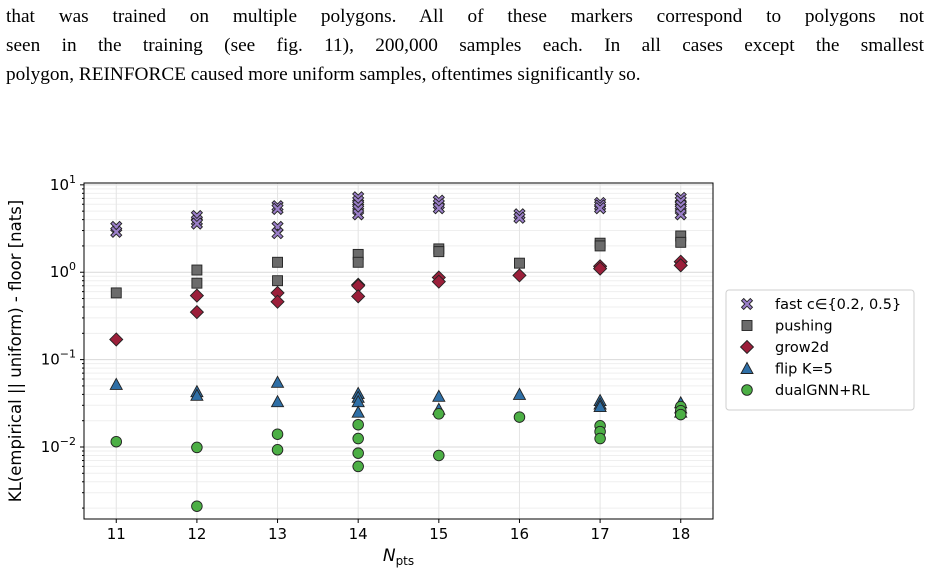  Describe the element at coordinates (72, 179) in the screenshot. I see `y-tick-exponent: 1` at that location.